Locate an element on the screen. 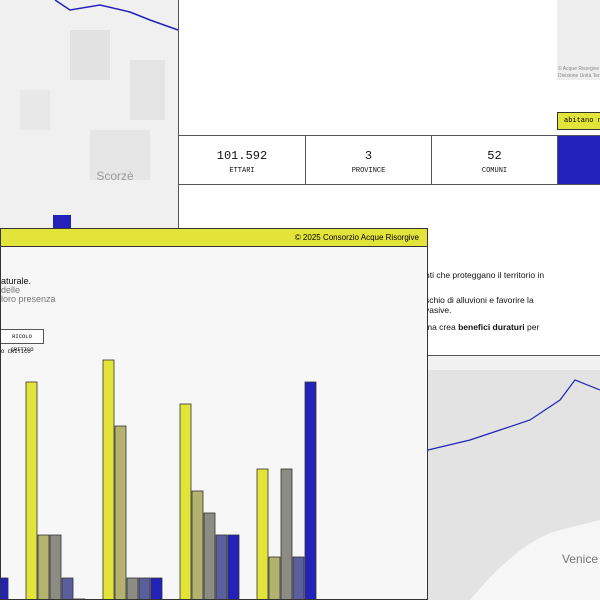 The width and height of the screenshot is (600, 600). text-line: schio di alluvioni e favorire la is located at coordinates (479, 300).